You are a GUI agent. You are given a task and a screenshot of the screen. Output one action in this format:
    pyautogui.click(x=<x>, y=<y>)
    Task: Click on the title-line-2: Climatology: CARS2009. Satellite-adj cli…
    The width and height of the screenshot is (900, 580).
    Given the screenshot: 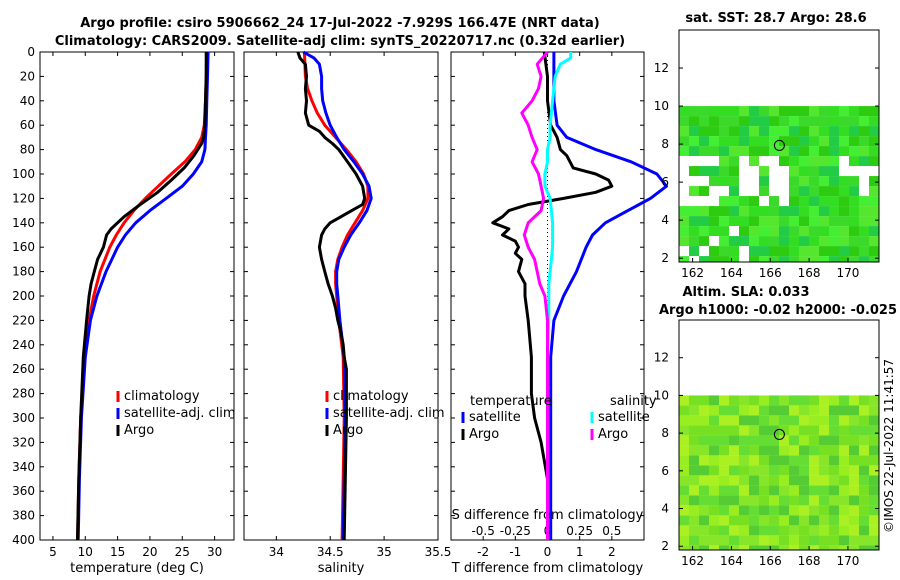 What is the action you would take?
    pyautogui.click(x=340, y=41)
    